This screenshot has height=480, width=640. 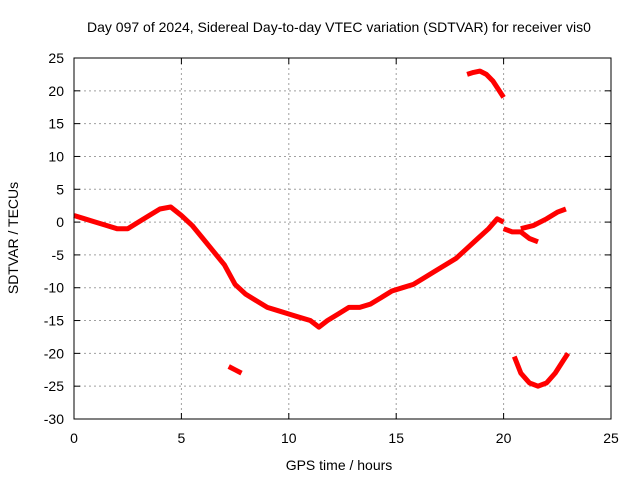 I want to click on y-tick-label: -25, so click(x=54, y=386).